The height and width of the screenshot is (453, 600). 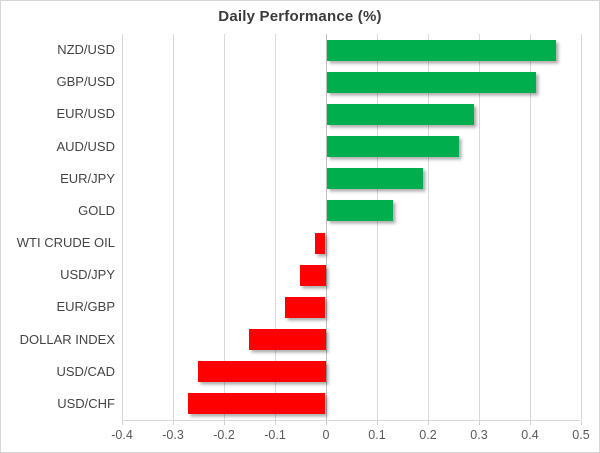 I want to click on category-label: USD/CAD, so click(x=85, y=371).